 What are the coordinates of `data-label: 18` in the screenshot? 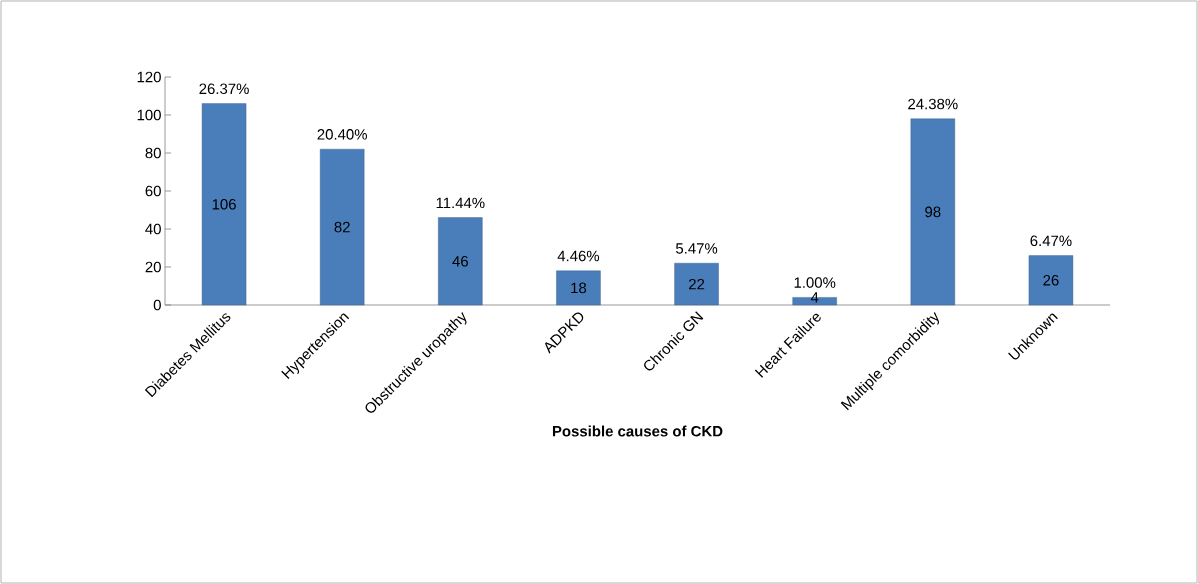 It's located at (579, 288).